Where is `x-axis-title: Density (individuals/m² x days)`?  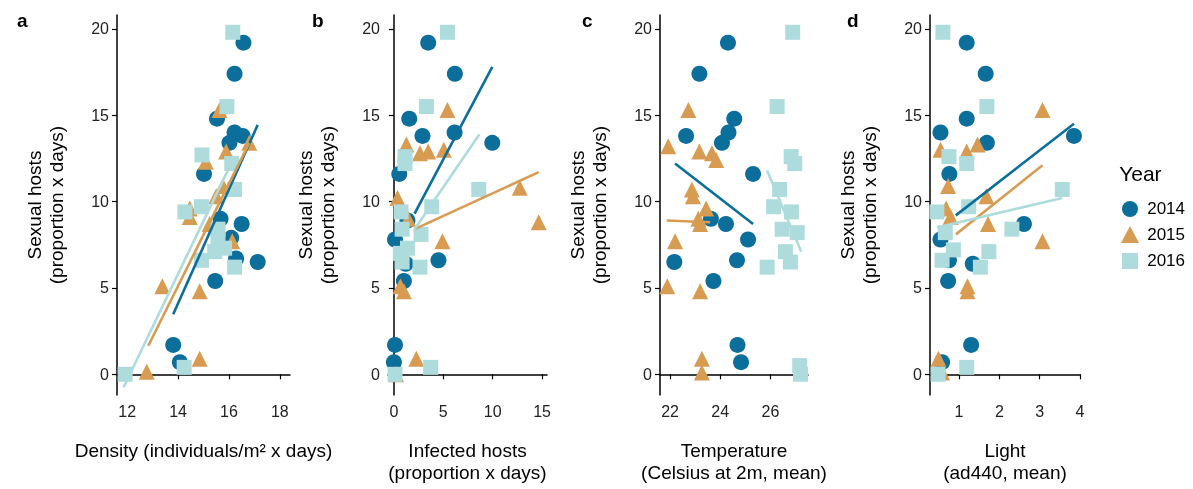
x-axis-title: Density (individuals/m² x days) is located at coordinates (203, 450).